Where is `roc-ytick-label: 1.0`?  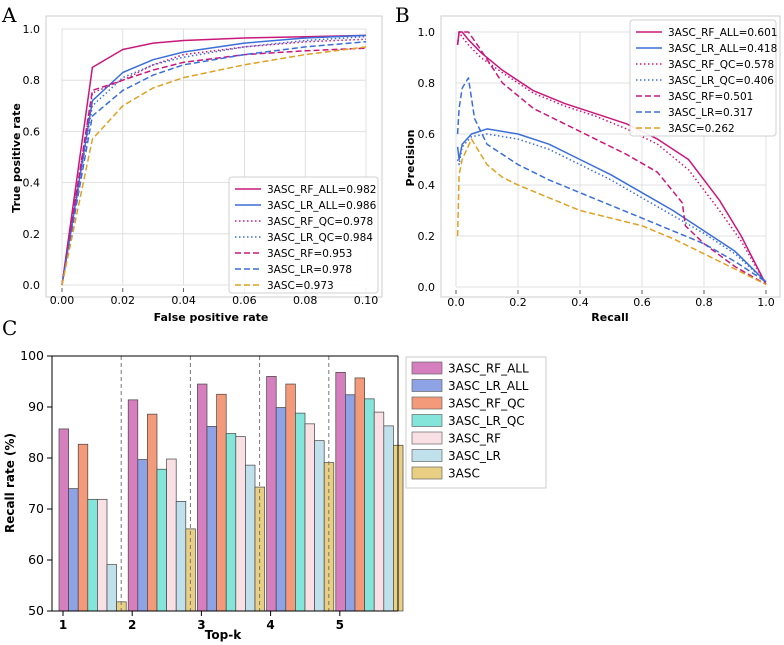
roc-ytick-label: 1.0 is located at coordinates (32, 29).